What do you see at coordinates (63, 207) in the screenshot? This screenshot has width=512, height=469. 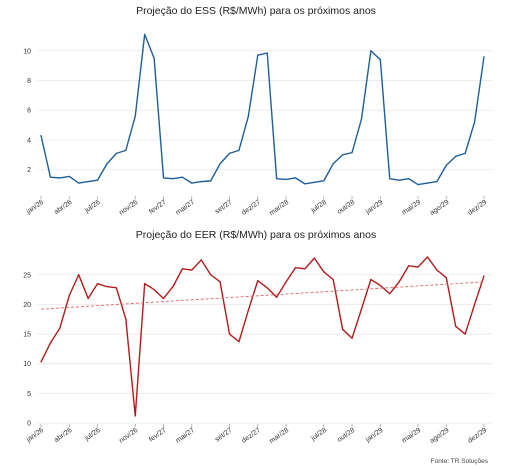 I see `ess-xtick-label: abr/26` at bounding box center [63, 207].